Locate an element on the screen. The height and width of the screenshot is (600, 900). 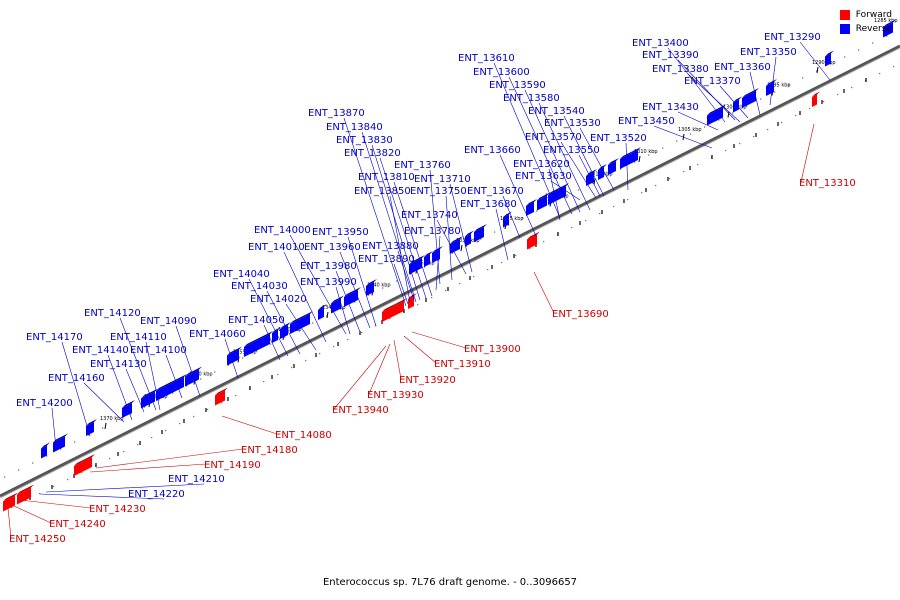
gene-label: ENT_13930 is located at coordinates (395, 395).